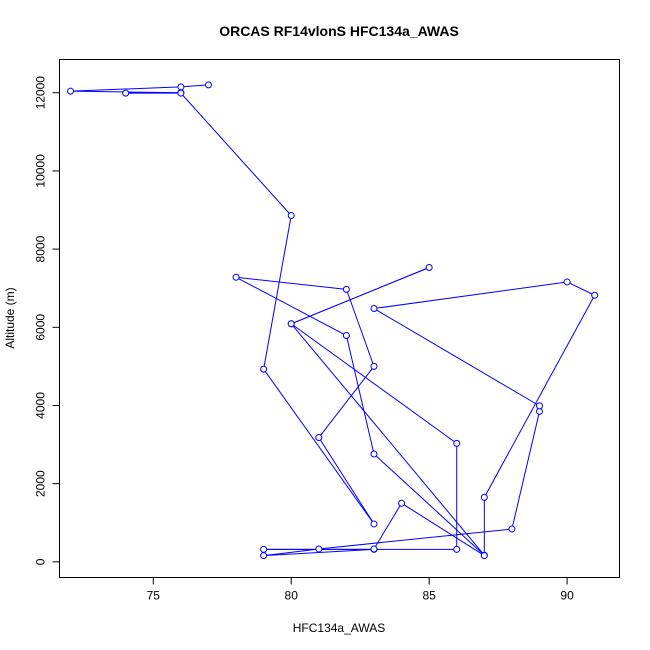 Image resolution: width=650 pixels, height=650 pixels. I want to click on x-tick-label: 80, so click(292, 596).